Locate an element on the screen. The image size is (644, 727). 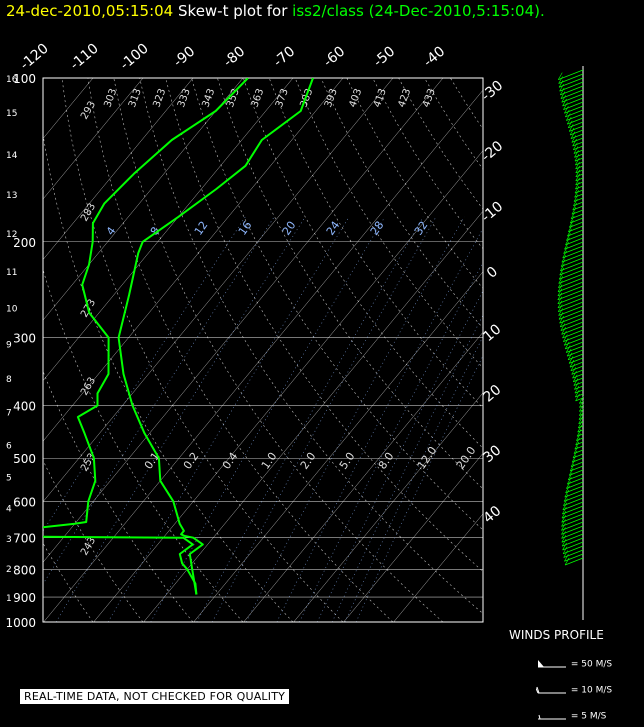
wind-barb-50-icon is located at coordinates (552, 664).